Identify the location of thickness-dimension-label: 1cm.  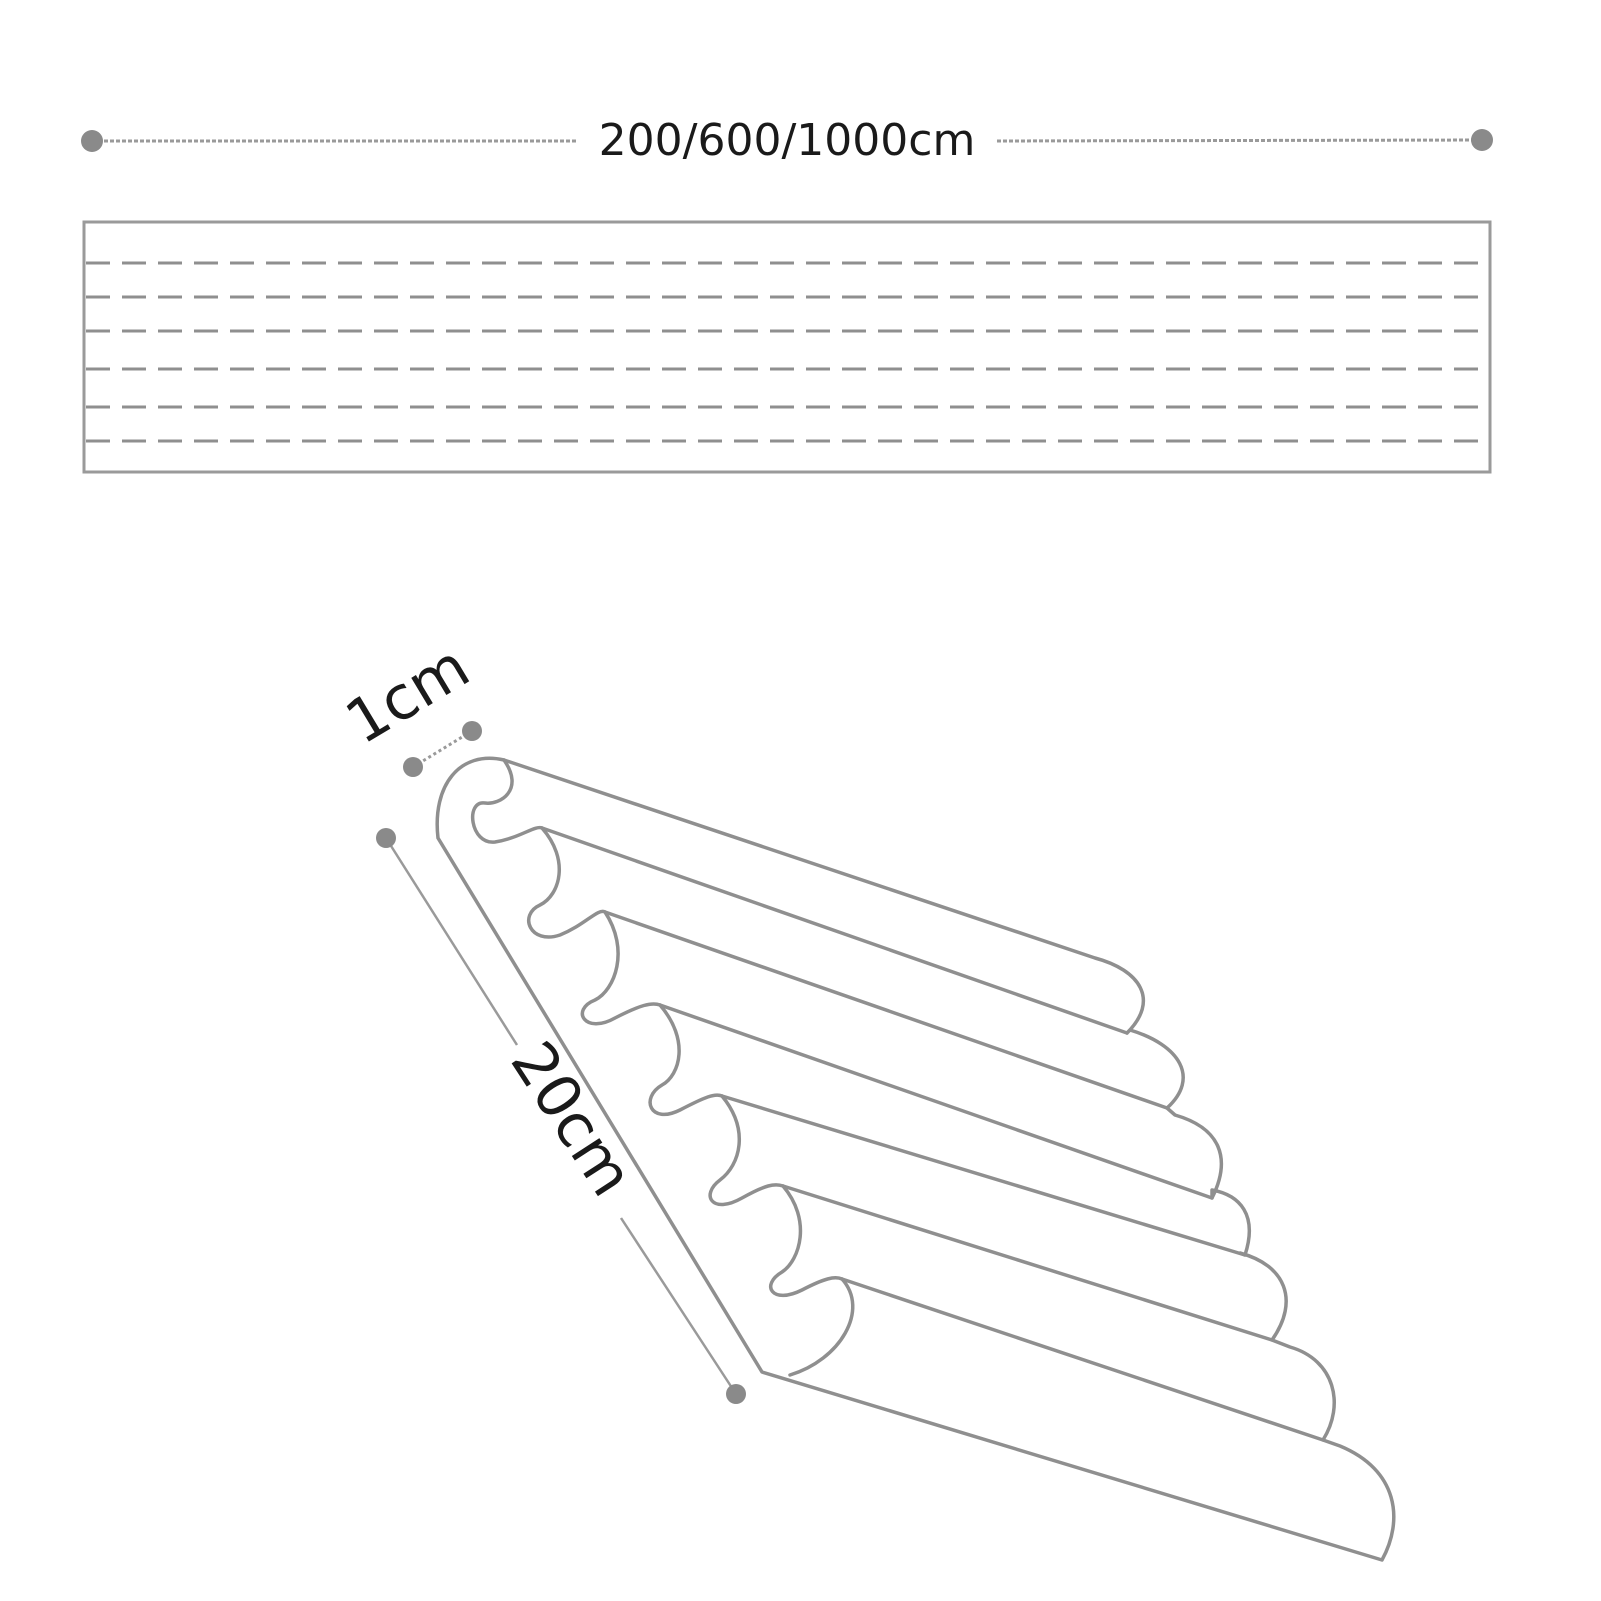
(407, 694).